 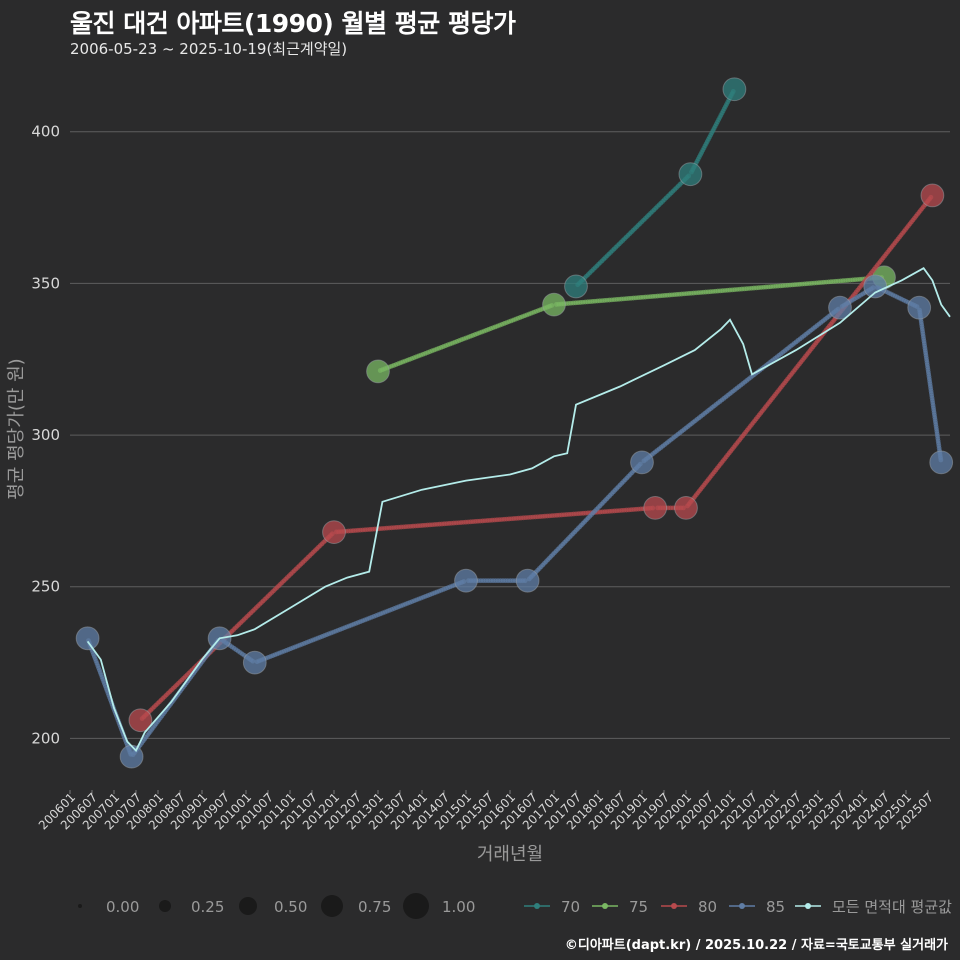 I want to click on chart-subtitle: 2006-05-23 ~ 2025-10-19(최근계약일), so click(x=209, y=49).